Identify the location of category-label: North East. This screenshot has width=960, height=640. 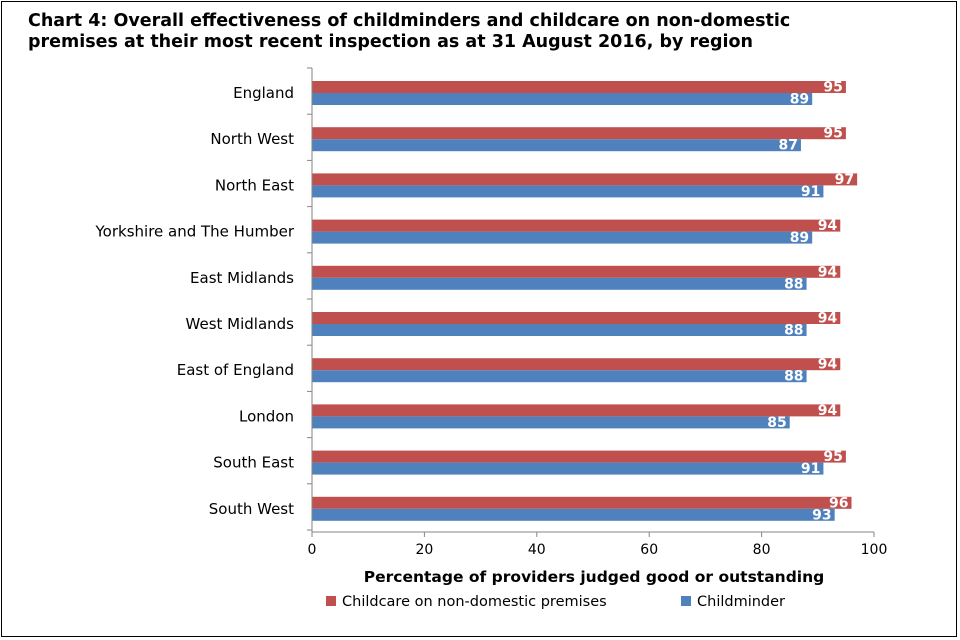
(254, 185).